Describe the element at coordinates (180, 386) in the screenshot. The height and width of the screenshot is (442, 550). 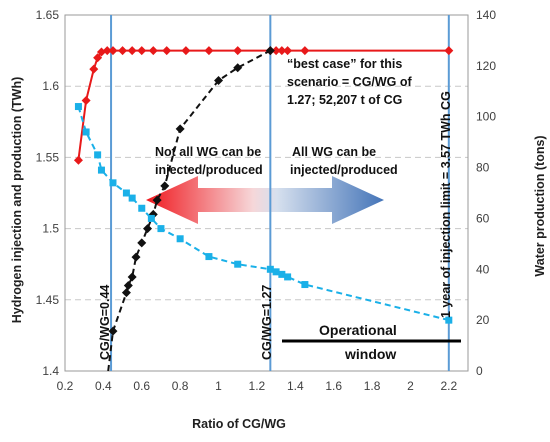
I see `x-tick-label: 0.8` at that location.